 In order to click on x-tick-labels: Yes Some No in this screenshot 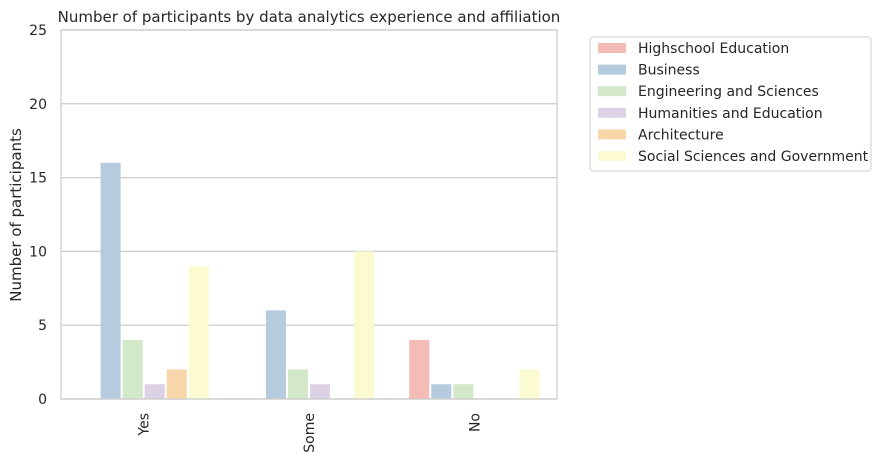, I will do `click(310, 433)`.